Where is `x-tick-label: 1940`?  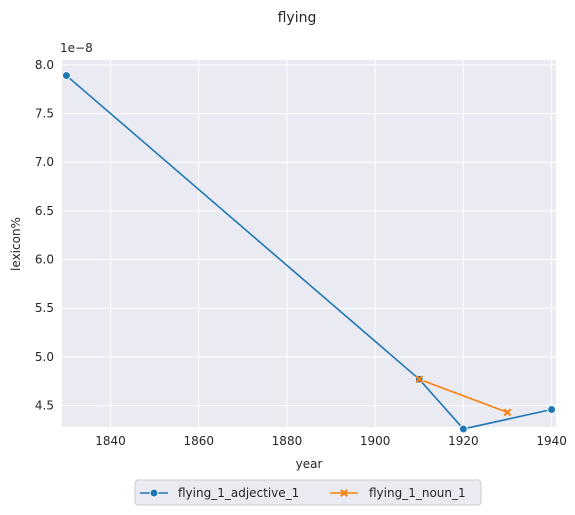 x-tick-label: 1940 is located at coordinates (551, 441).